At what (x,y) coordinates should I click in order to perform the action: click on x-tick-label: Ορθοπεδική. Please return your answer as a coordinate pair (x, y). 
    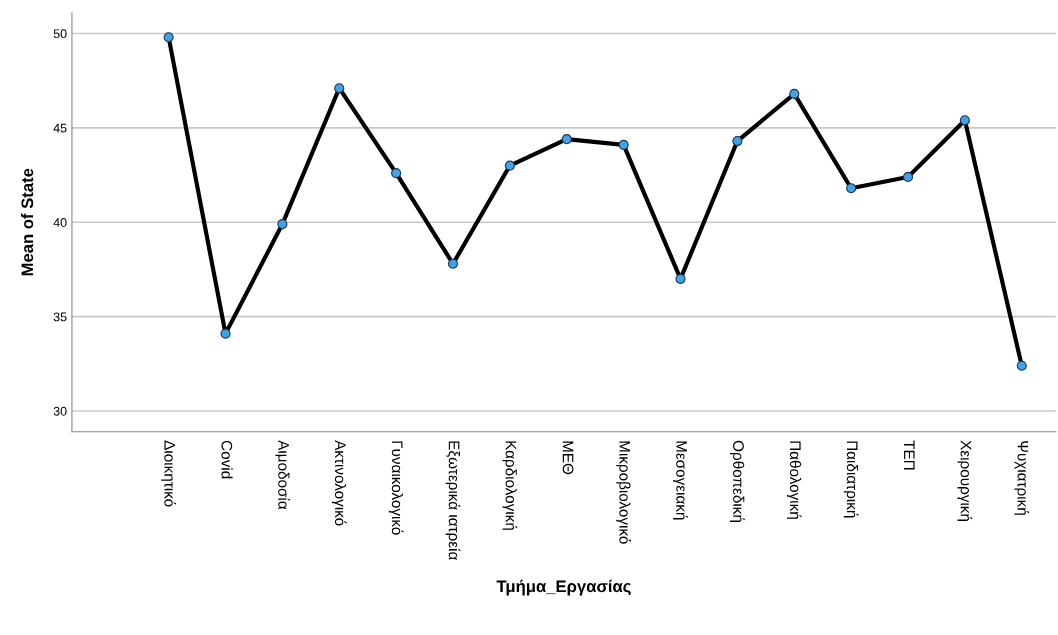
    Looking at the image, I should click on (737, 481).